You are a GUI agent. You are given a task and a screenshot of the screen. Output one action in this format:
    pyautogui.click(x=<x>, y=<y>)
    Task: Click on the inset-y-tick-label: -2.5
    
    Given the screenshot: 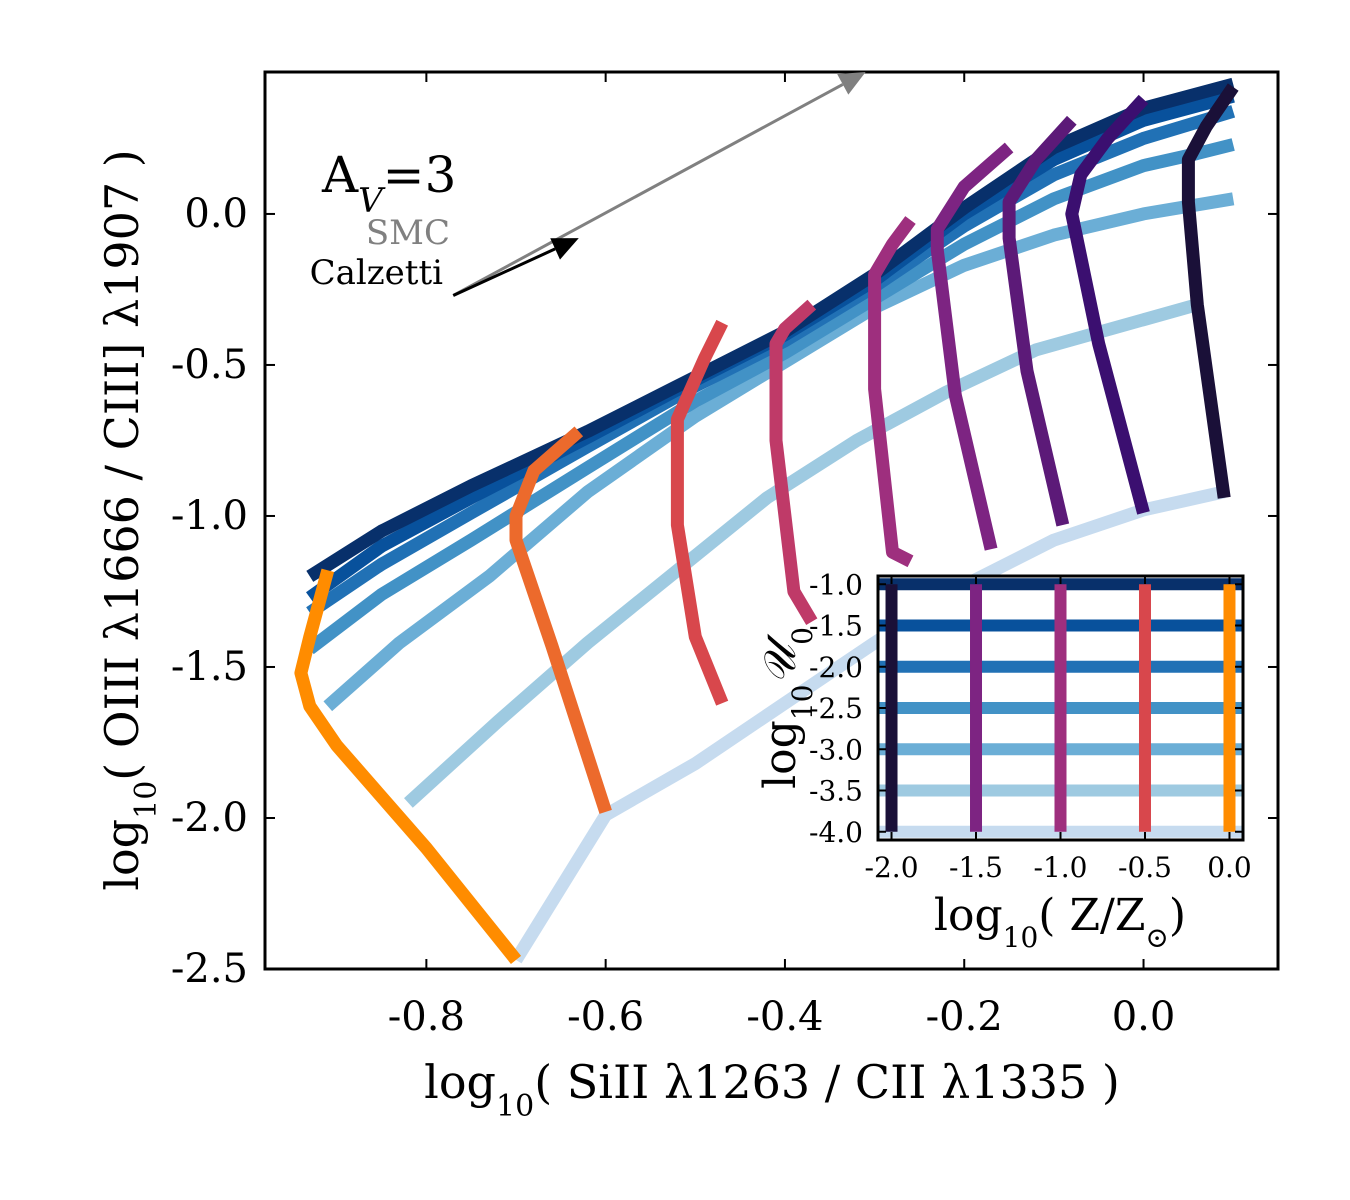 What is the action you would take?
    pyautogui.click(x=836, y=708)
    